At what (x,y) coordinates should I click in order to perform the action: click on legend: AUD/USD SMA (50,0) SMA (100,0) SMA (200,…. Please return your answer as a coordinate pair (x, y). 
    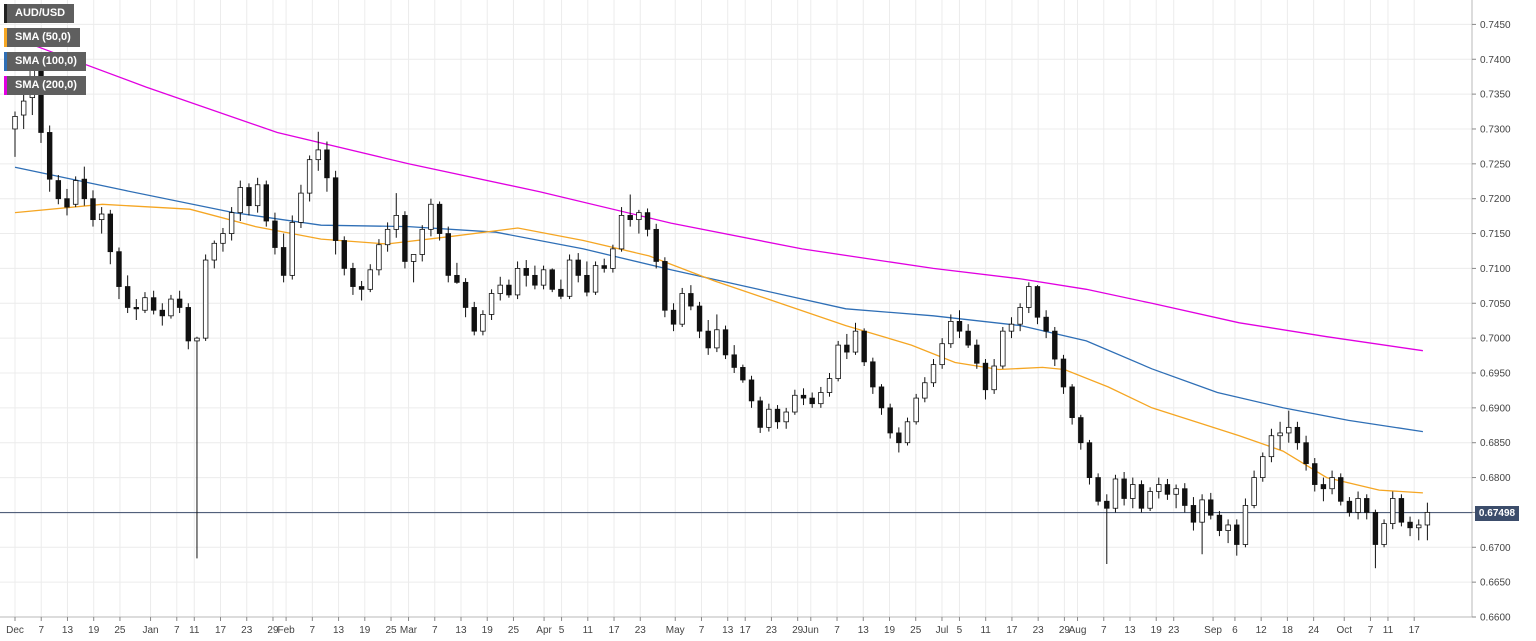
    Looking at the image, I should click on (45, 52).